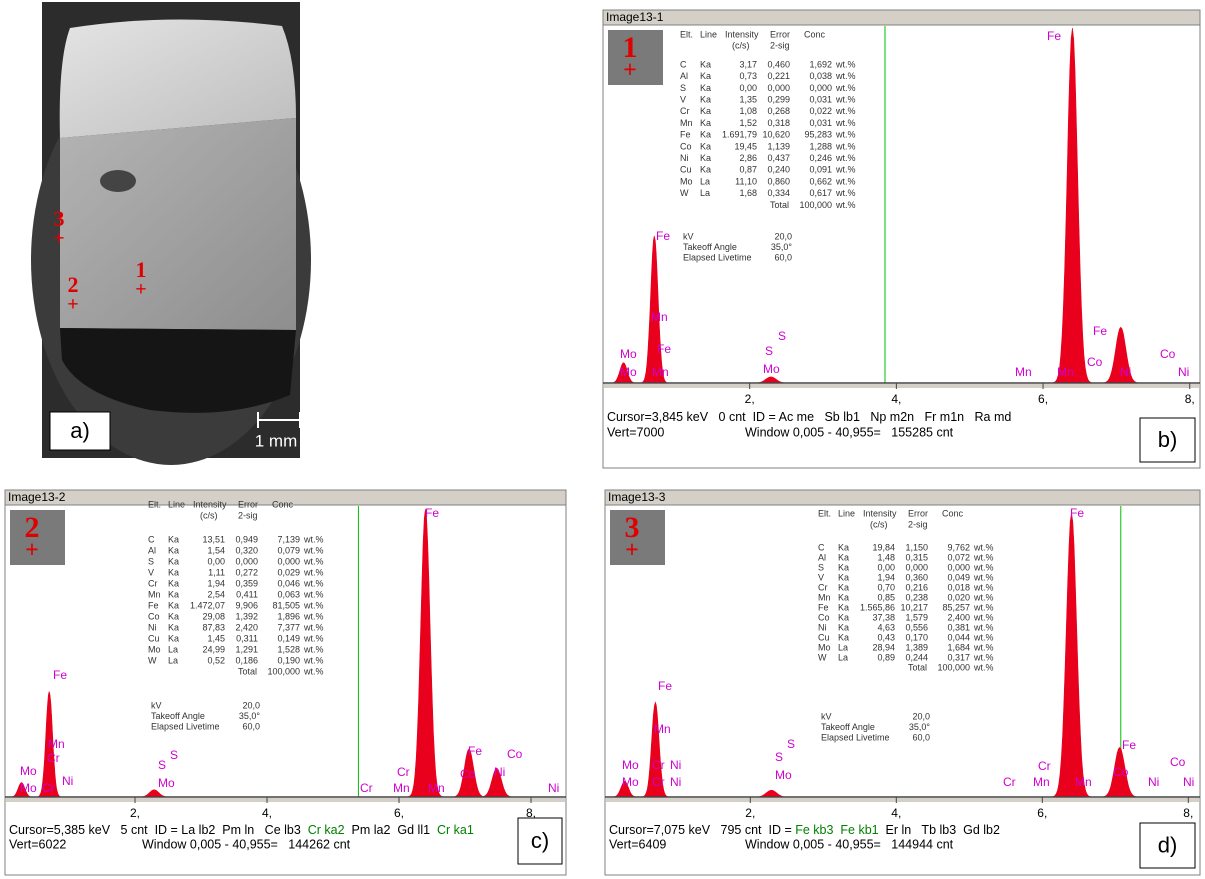 The height and width of the screenshot is (879, 1205). I want to click on table-cell: 1,68, so click(748, 193).